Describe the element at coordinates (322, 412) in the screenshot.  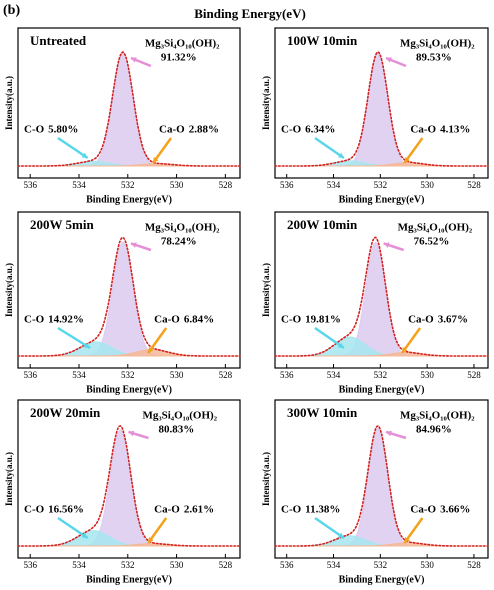
I see `panel-title: 300W 10min` at that location.